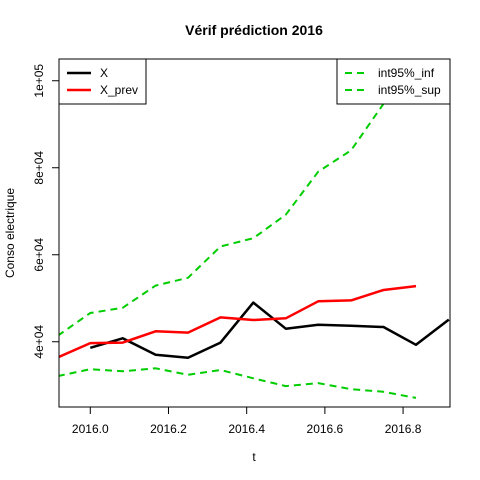 The width and height of the screenshot is (480, 480). What do you see at coordinates (119, 90) in the screenshot?
I see `legend-label-x-prev: X_prev` at bounding box center [119, 90].